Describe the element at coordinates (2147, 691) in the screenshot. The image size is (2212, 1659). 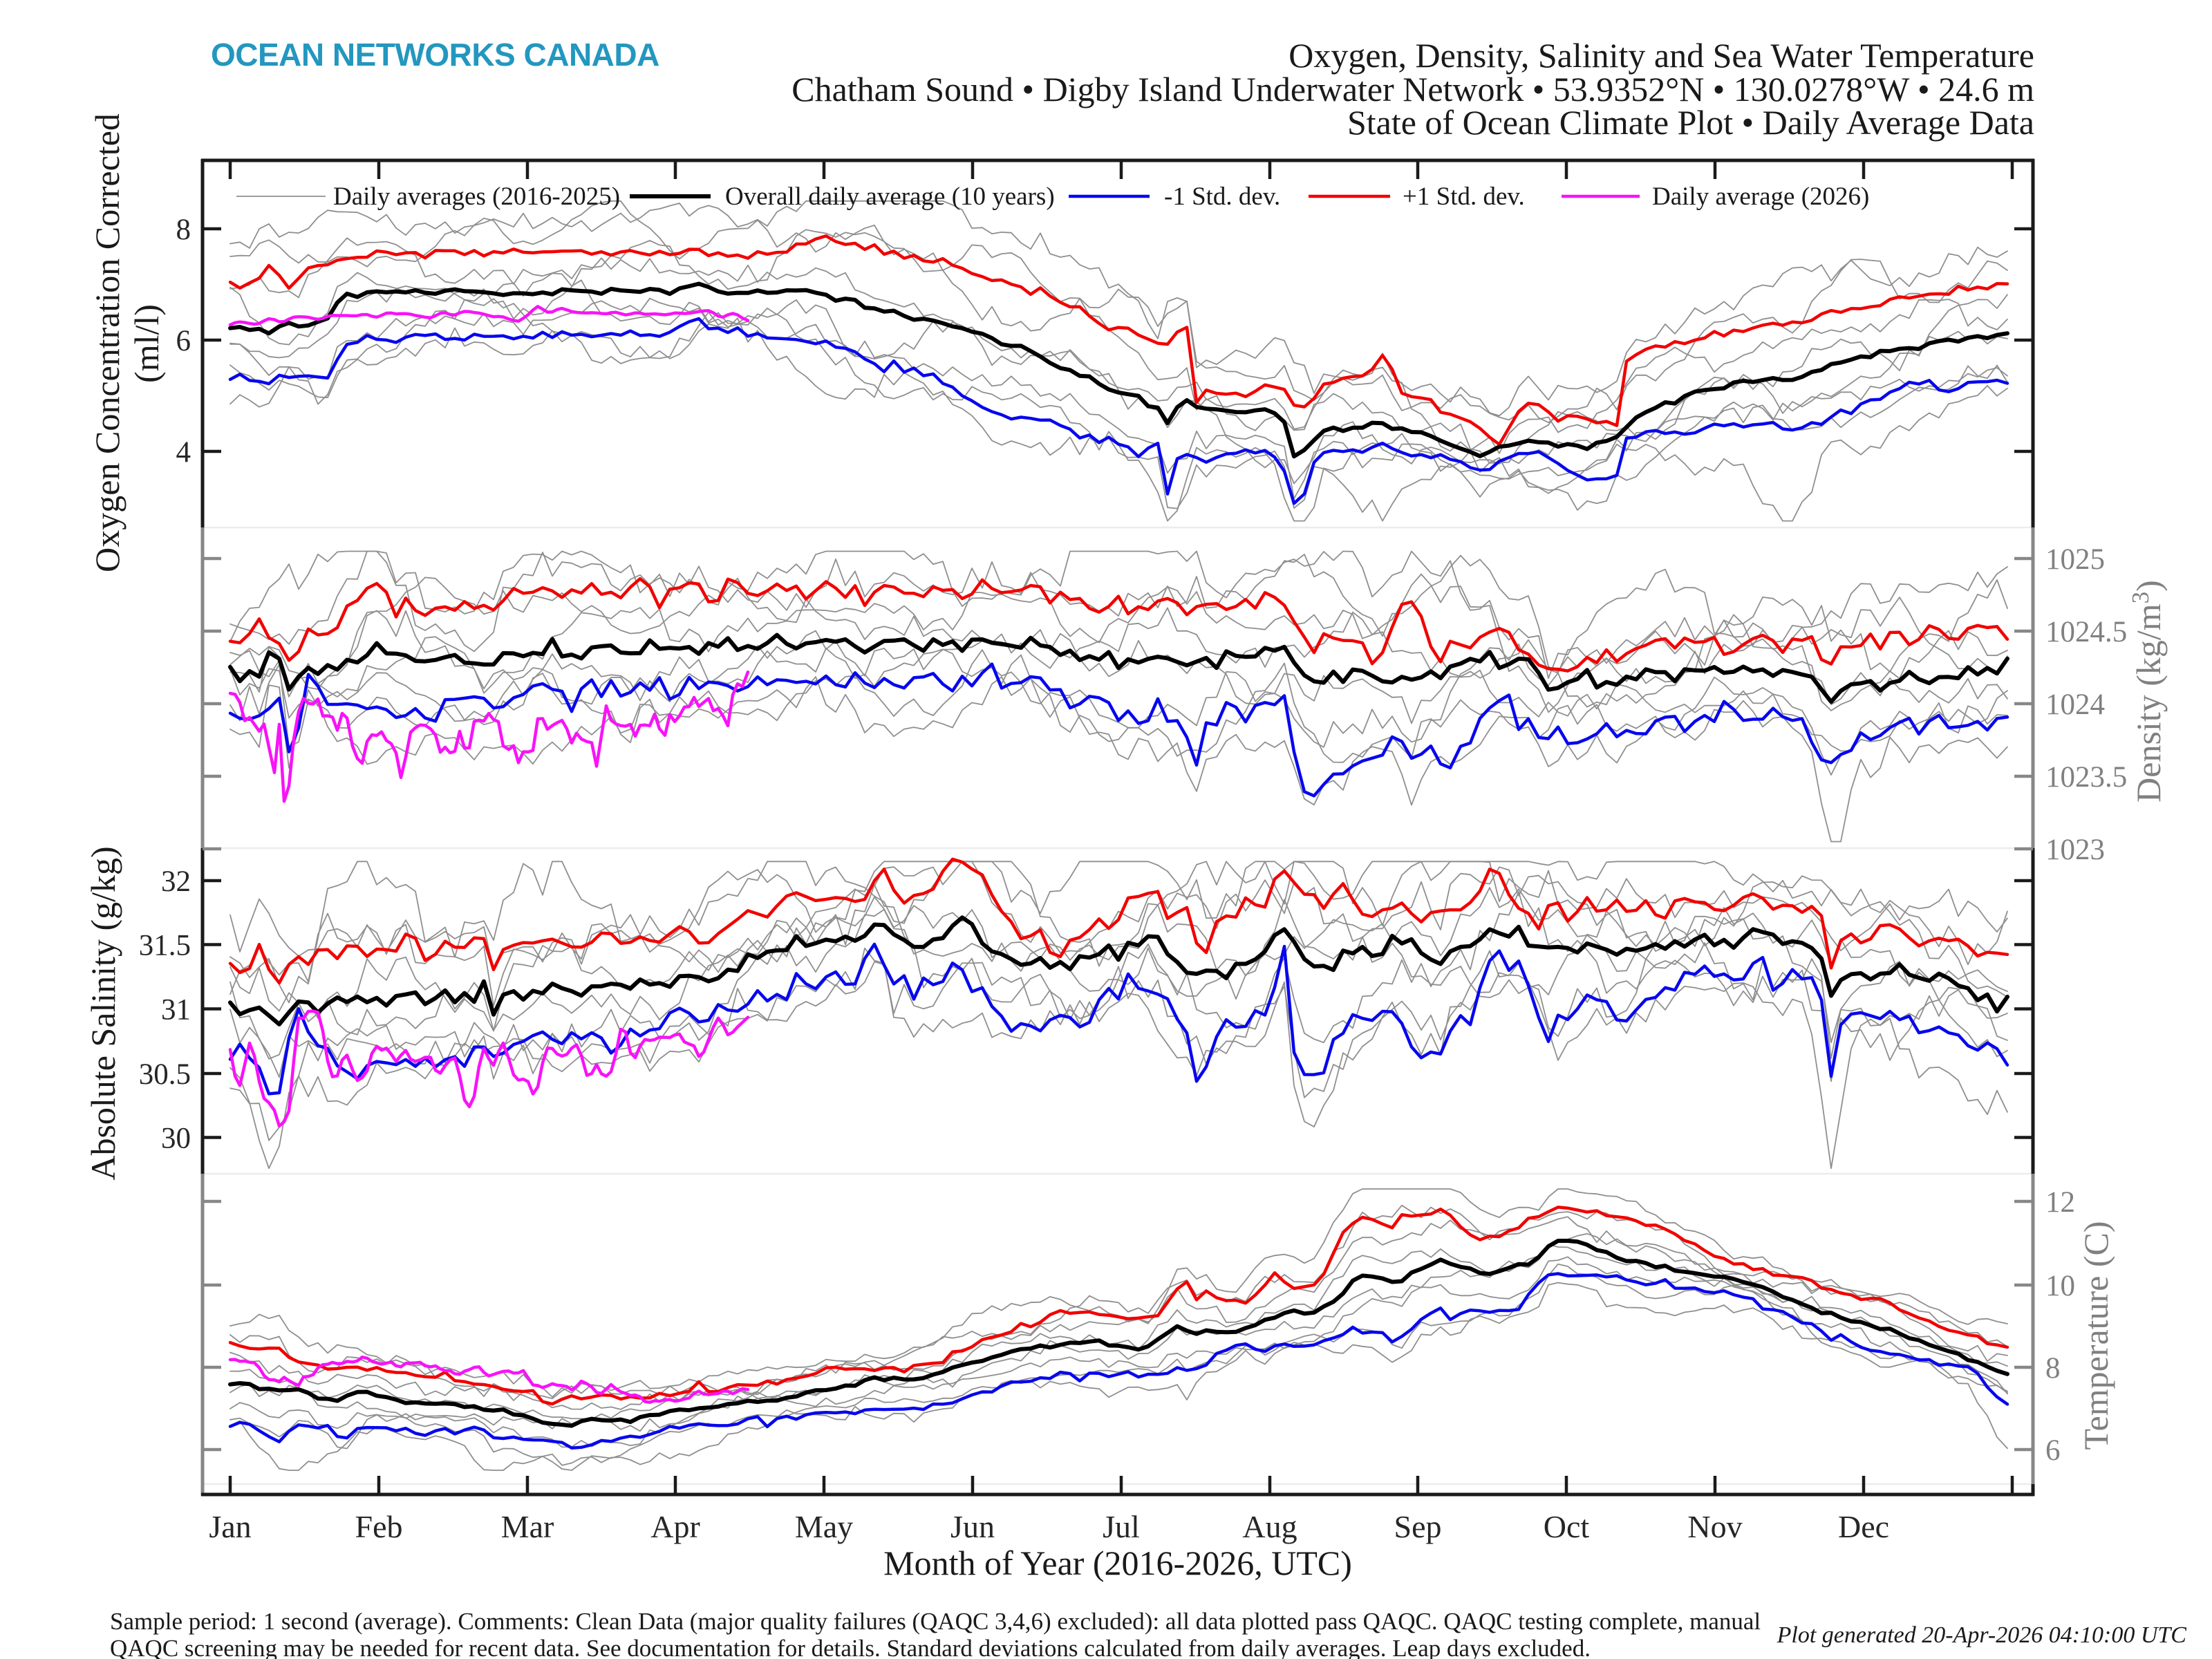
I see `svg-text: Density (kg/m3)` at that location.